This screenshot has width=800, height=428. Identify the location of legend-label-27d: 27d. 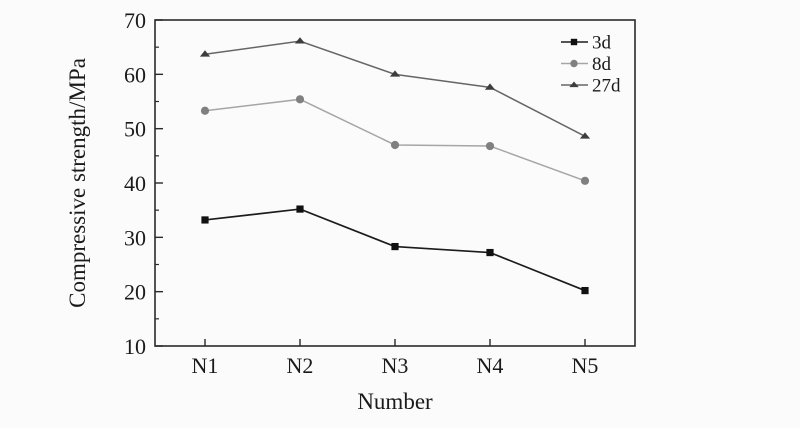
(606, 86).